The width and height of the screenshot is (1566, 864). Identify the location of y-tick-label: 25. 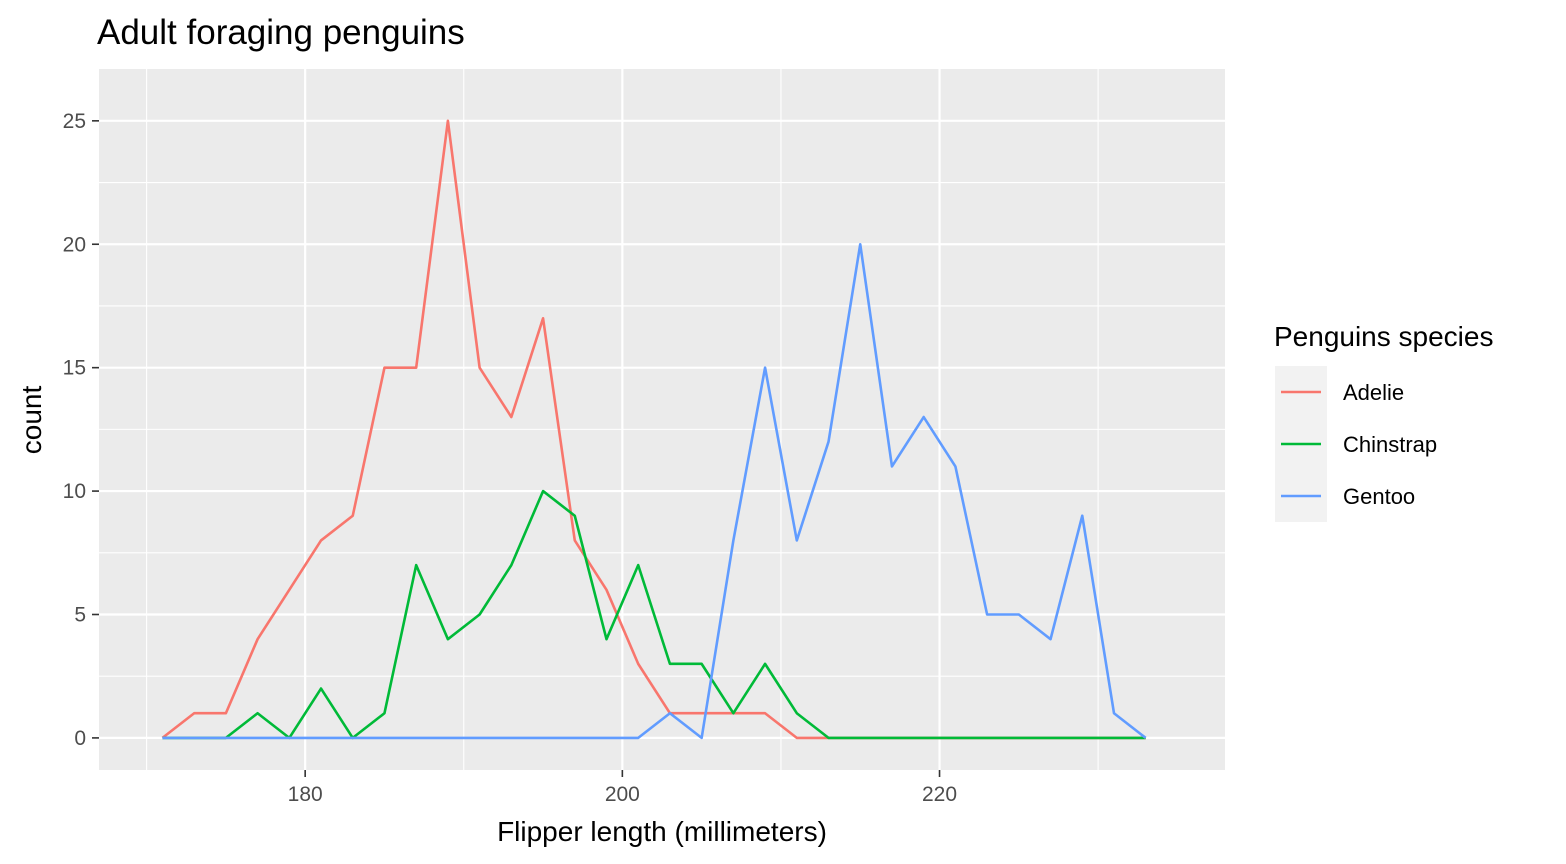
(74, 121).